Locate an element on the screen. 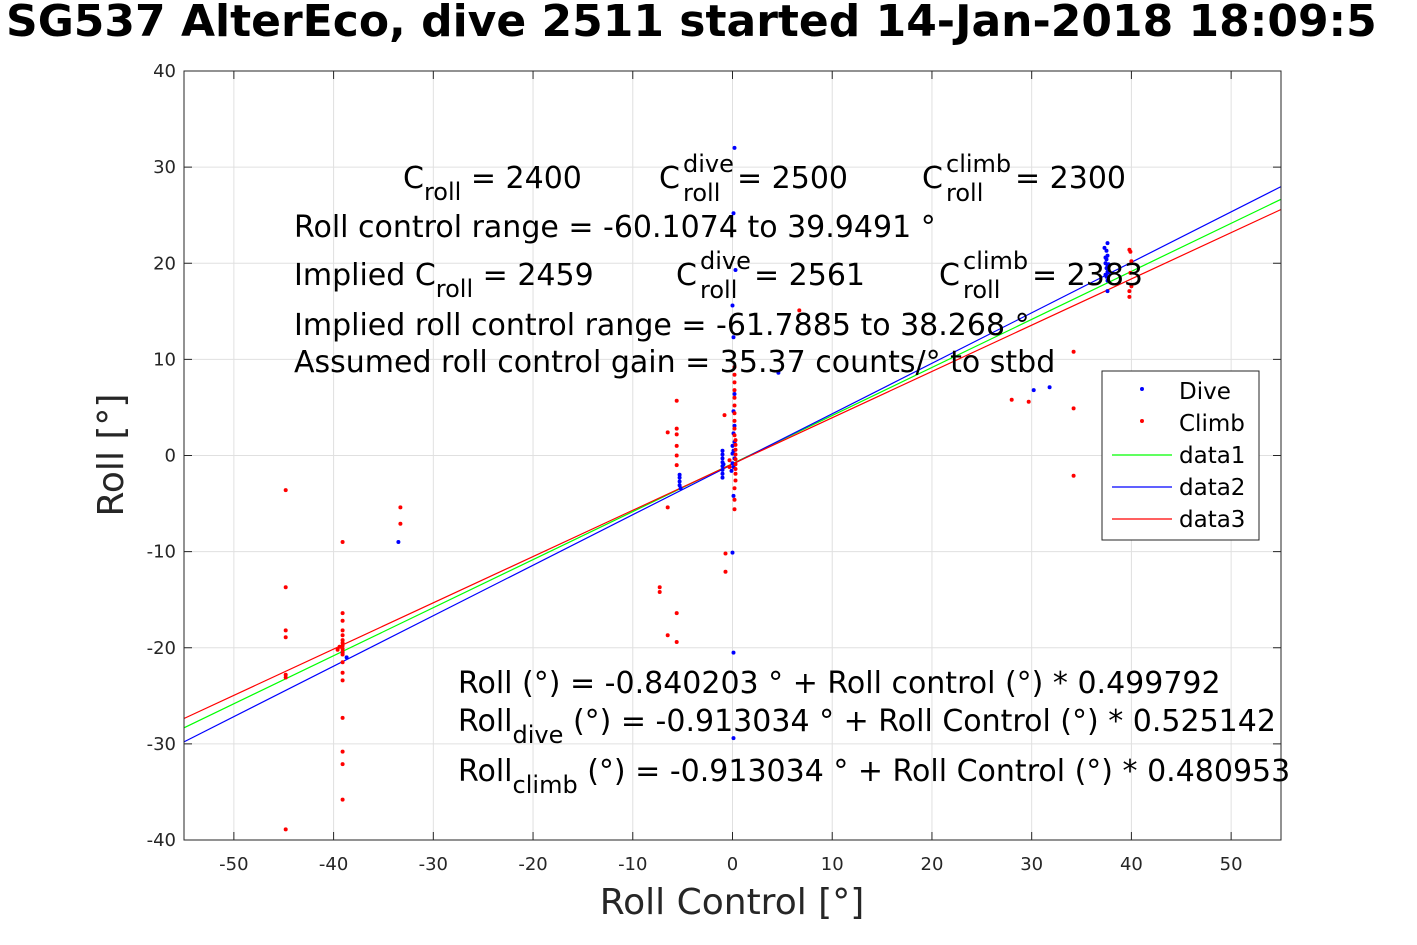  implied-c-roll-text: Implied Croll = 2459 is located at coordinates (444, 280).